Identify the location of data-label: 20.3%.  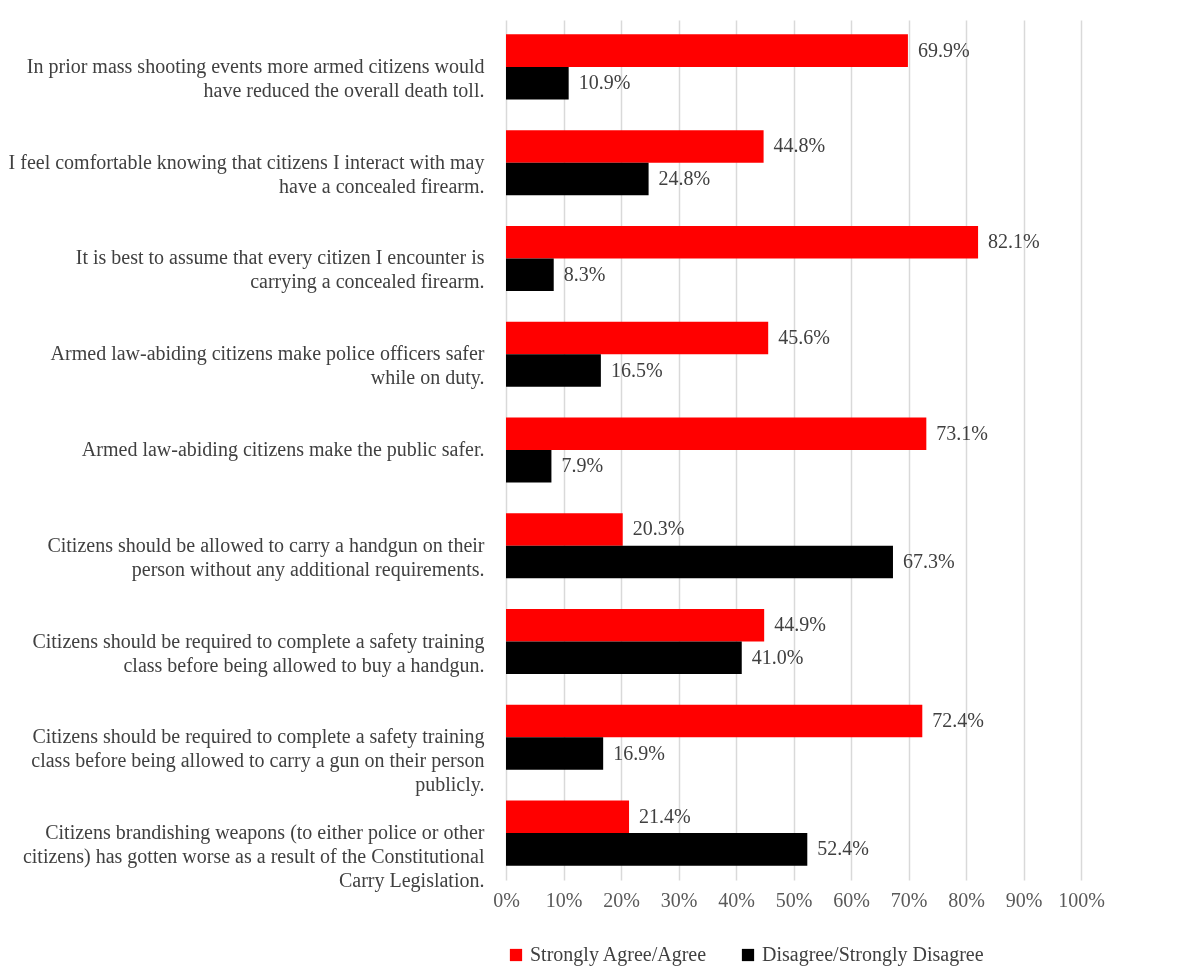
(658, 528).